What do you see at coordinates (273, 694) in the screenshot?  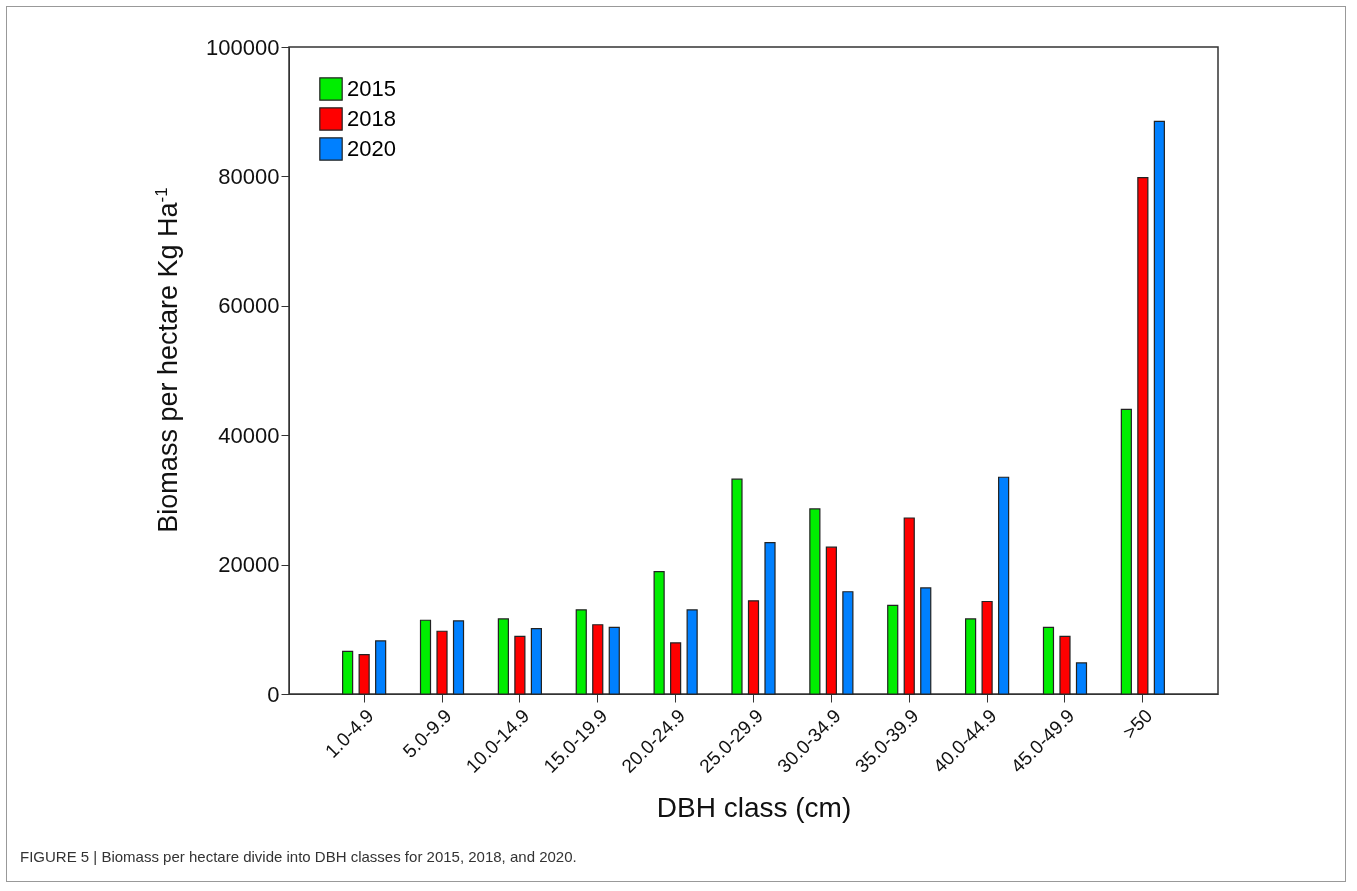 I see `y-tick-label: 0` at bounding box center [273, 694].